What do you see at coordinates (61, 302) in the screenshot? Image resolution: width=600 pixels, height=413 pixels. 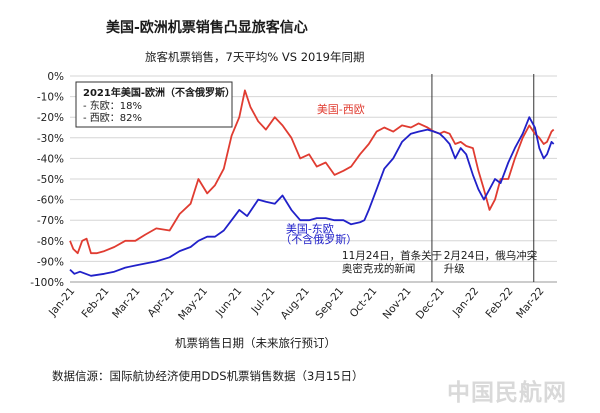 I see `x-tick-label: Jan-21` at bounding box center [61, 302].